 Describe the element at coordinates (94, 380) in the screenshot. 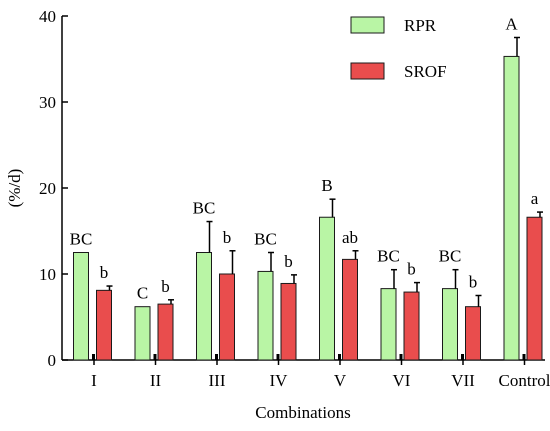

I see `x-tick-label: I` at that location.